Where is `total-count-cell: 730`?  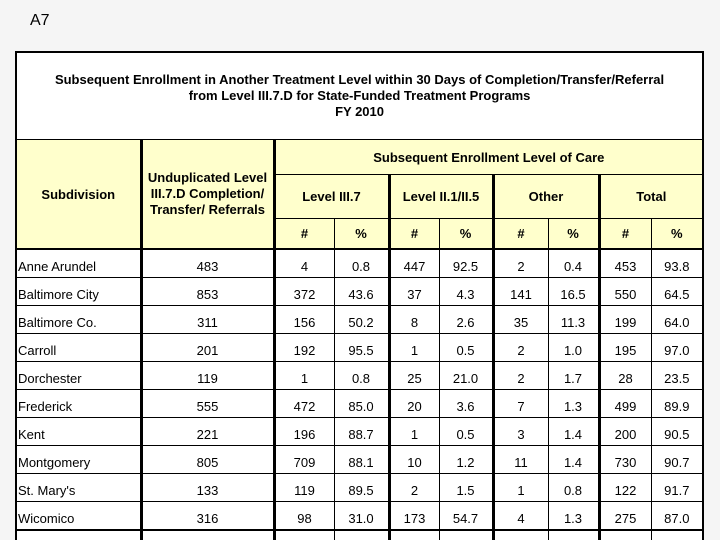 total-count-cell: 730 is located at coordinates (624, 459).